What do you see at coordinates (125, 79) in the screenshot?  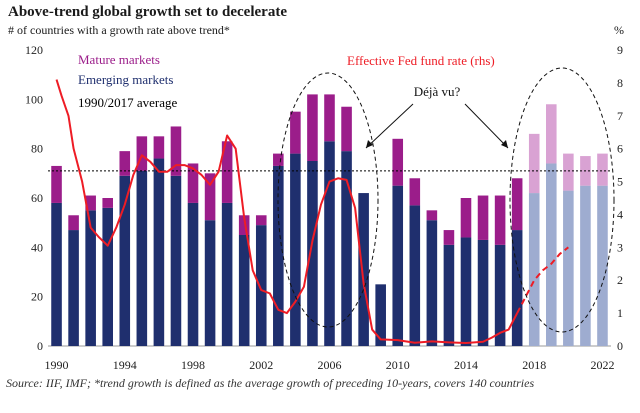 I see `legend-emerging-markets: Emerging markets` at bounding box center [125, 79].